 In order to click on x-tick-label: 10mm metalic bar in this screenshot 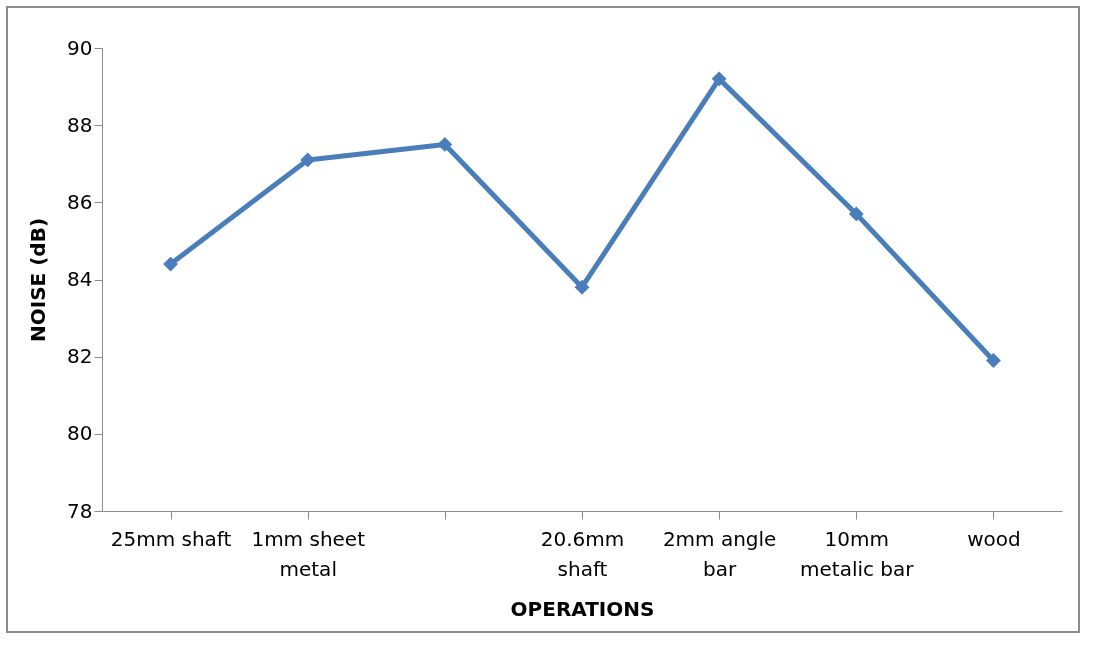, I will do `click(857, 553)`.